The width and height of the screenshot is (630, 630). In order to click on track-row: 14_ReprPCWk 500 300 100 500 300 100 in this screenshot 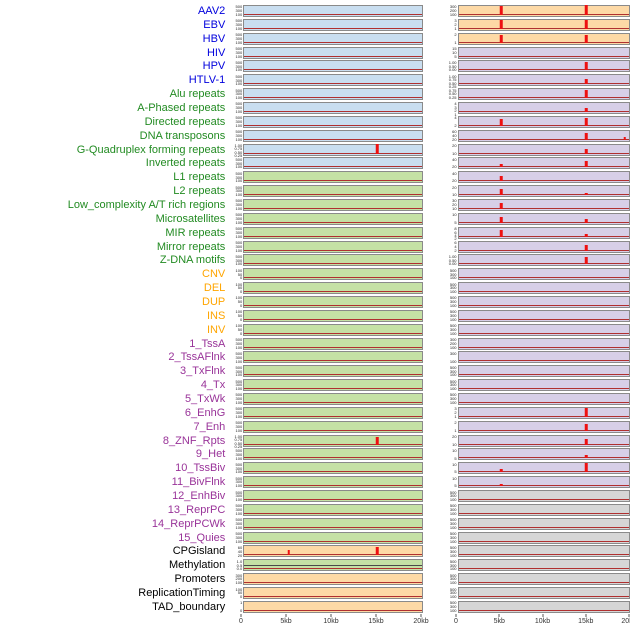, I will do `click(315, 524)`.